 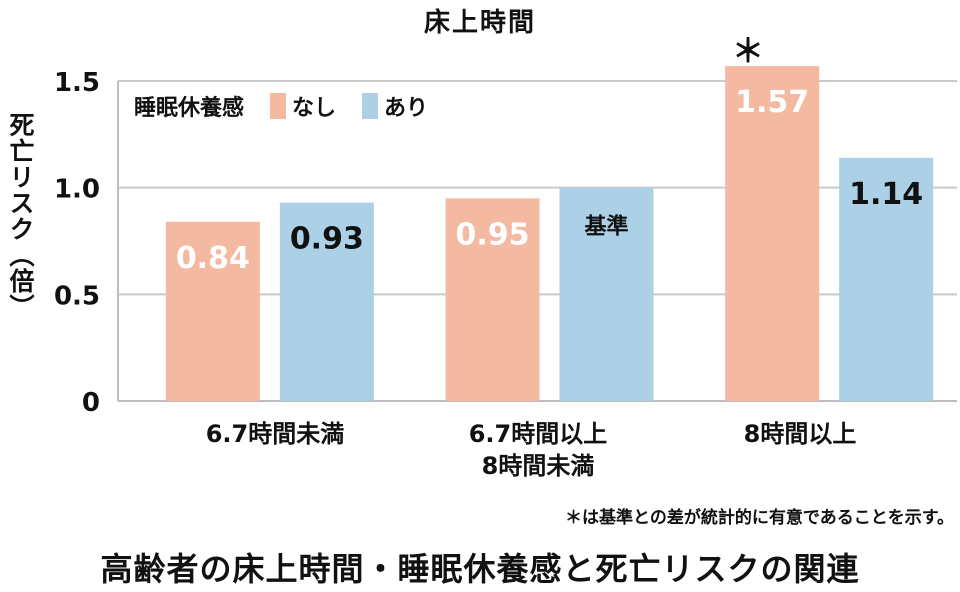 What do you see at coordinates (189, 108) in the screenshot?
I see `legend-title: 睡眠休養感` at bounding box center [189, 108].